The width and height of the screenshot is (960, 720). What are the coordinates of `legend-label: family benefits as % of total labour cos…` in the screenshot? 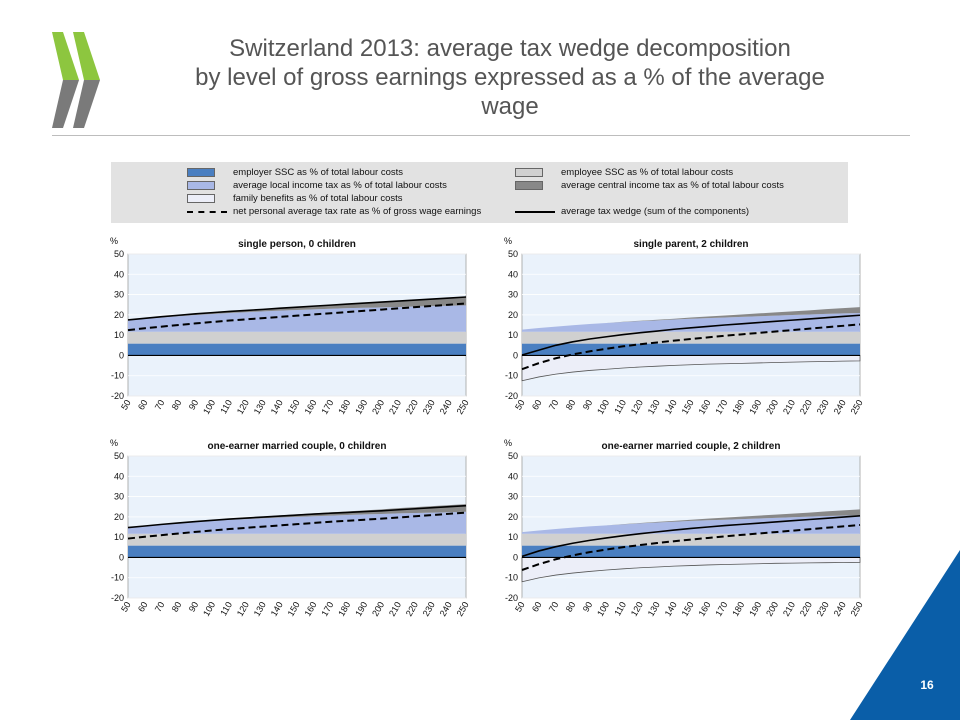 It's located at (318, 198).